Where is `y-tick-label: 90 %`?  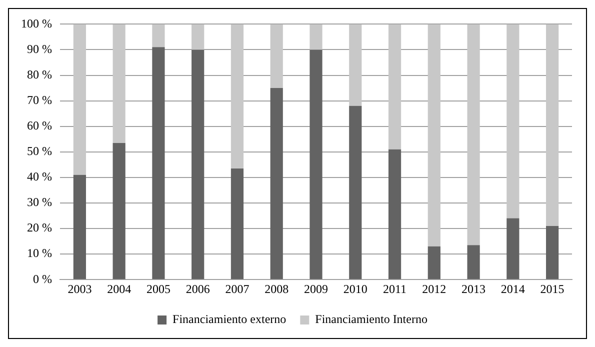
y-tick-label: 90 % is located at coordinates (39, 49).